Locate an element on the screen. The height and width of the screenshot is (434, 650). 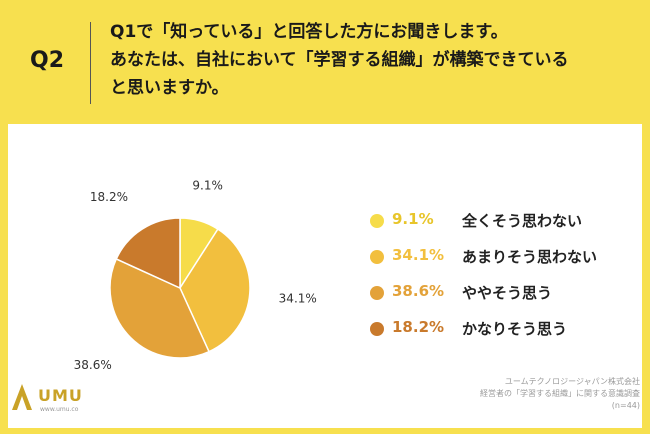
legend-label: ややそう思う is located at coordinates (507, 293).